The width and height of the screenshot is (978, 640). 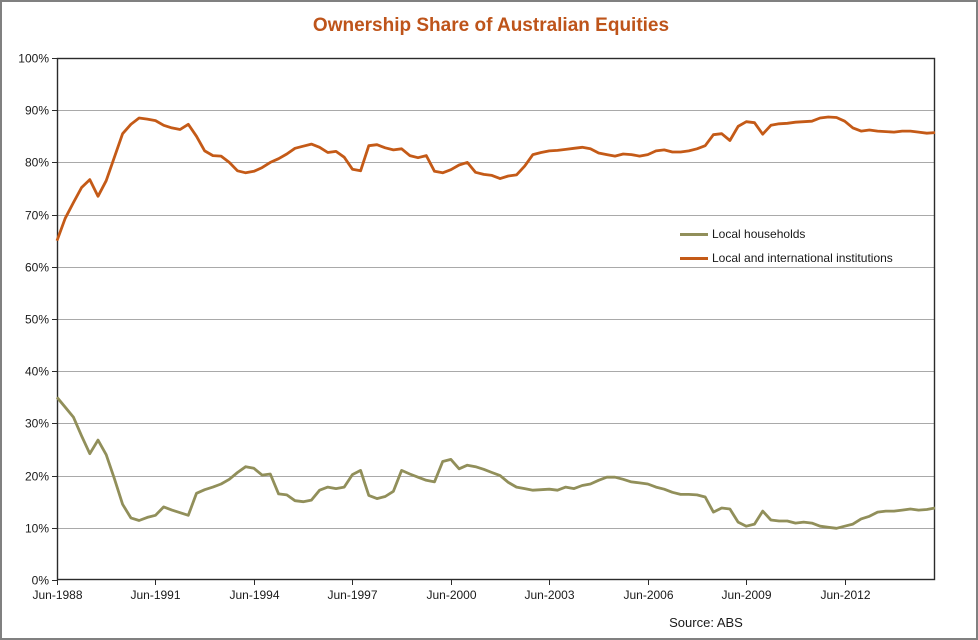 I want to click on institutions-line-swatch, so click(x=694, y=258).